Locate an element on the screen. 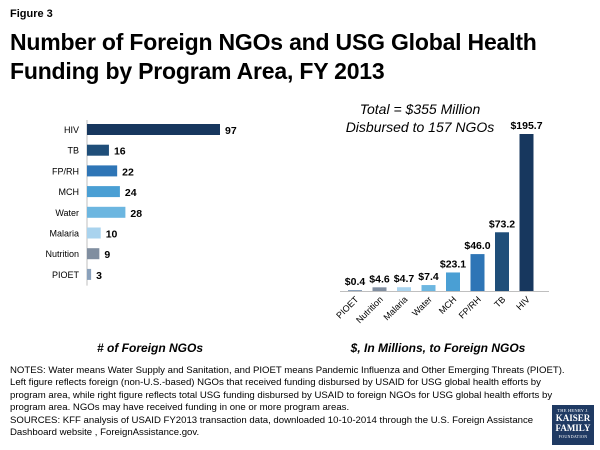 Image resolution: width=600 pixels, height=450 pixels. left-category-label: PIOET is located at coordinates (66, 275).